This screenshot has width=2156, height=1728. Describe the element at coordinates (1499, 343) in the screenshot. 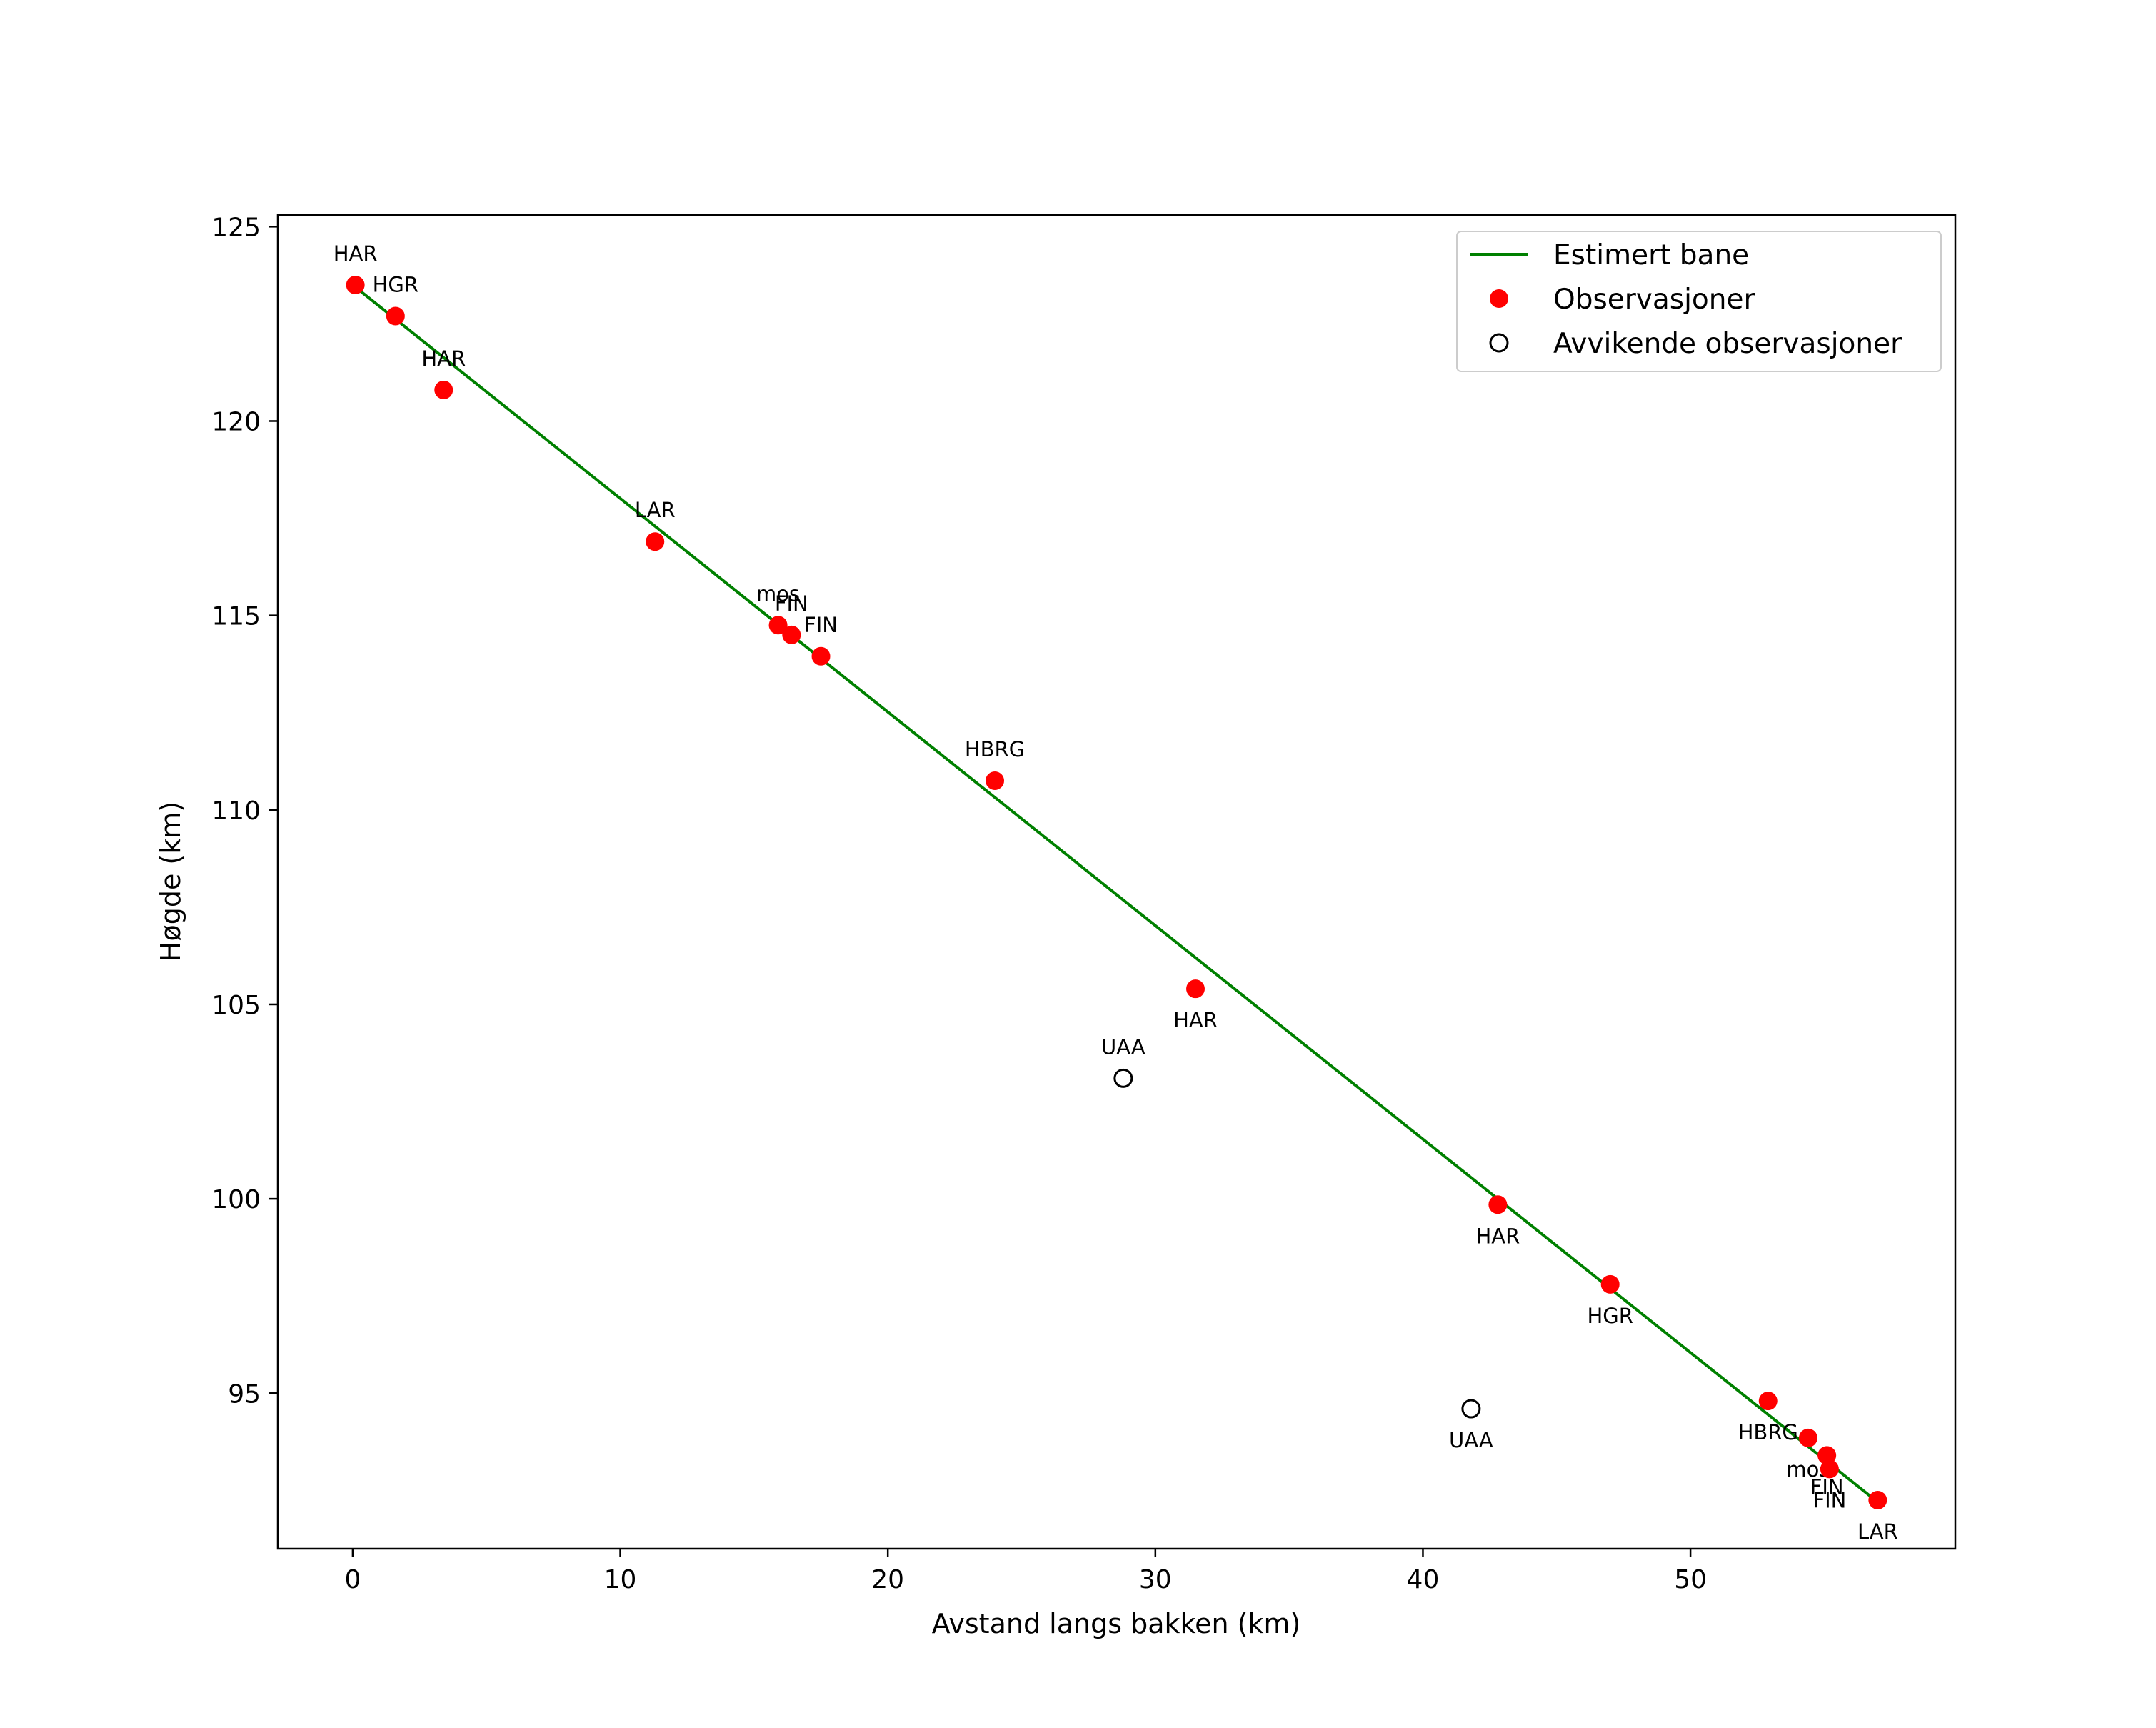

I see `legend-outlier-swatch` at that location.